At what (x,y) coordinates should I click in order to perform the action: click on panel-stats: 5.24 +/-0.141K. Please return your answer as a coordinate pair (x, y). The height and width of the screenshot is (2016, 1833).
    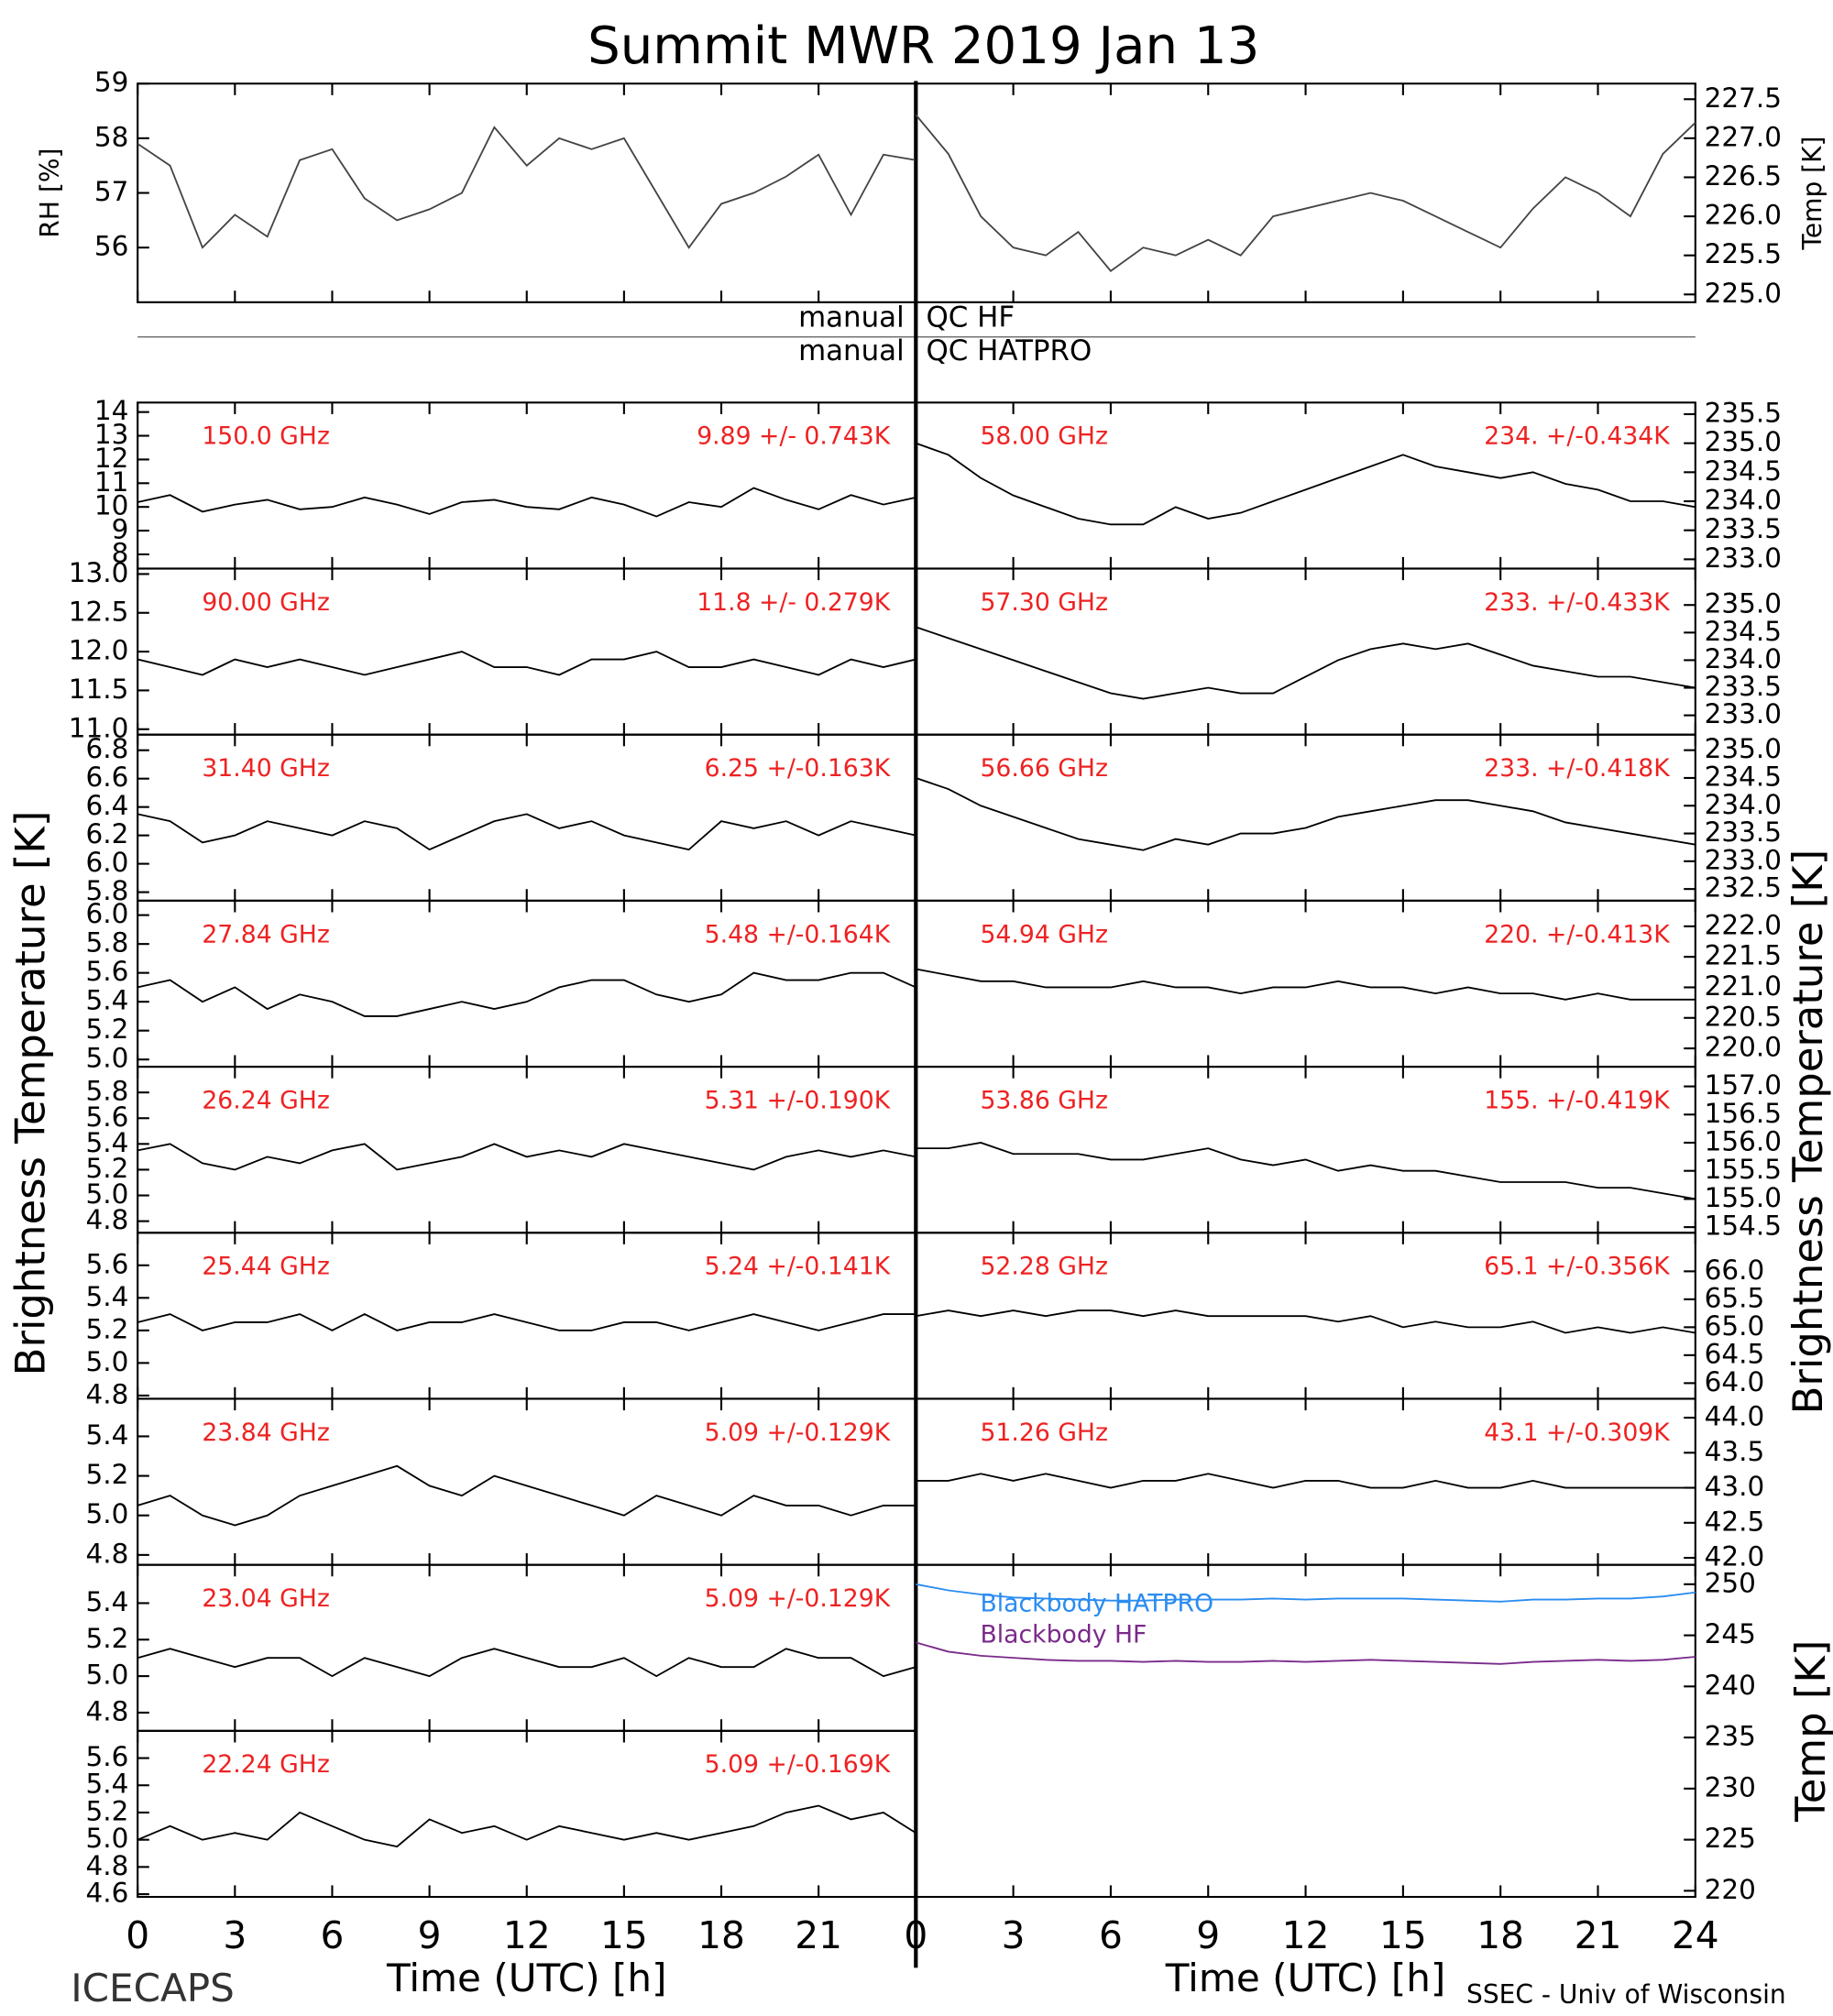
    Looking at the image, I should click on (798, 1267).